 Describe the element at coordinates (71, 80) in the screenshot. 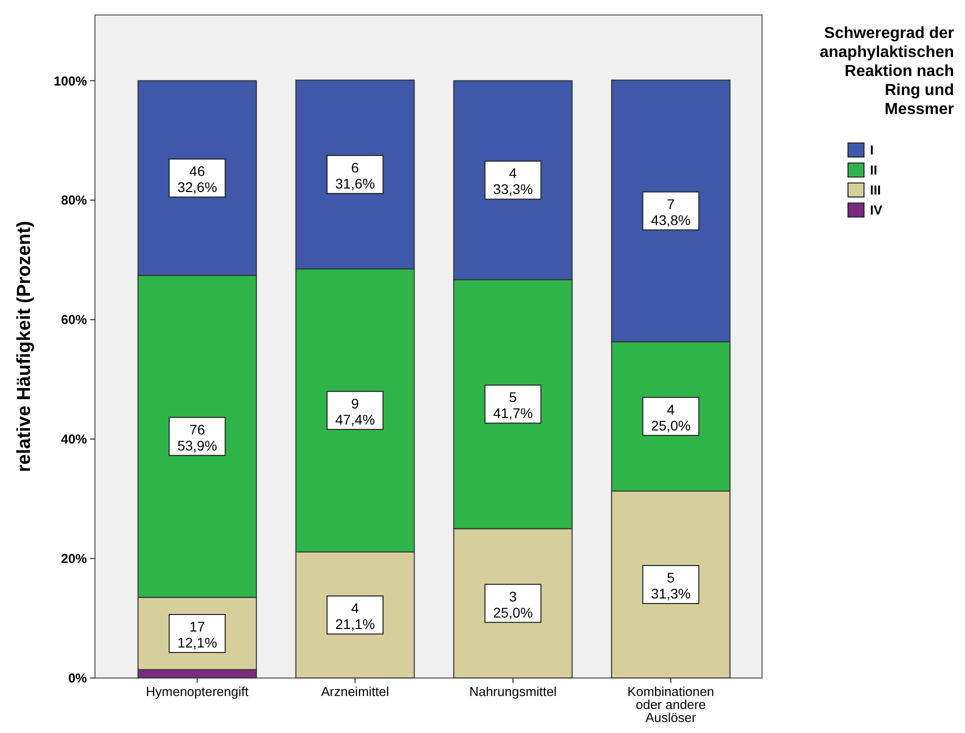

I see `y-tick-label: 100%` at that location.